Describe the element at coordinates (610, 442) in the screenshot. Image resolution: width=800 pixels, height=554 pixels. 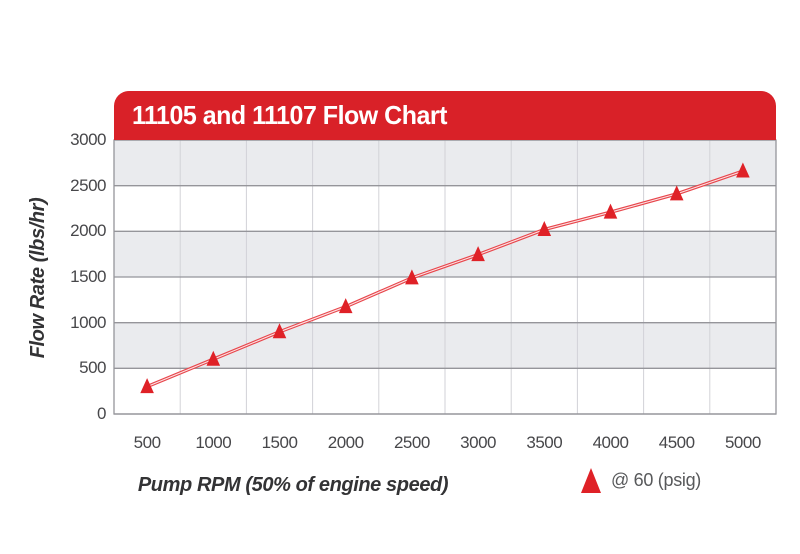
I see `x-tick-label: 4000` at that location.